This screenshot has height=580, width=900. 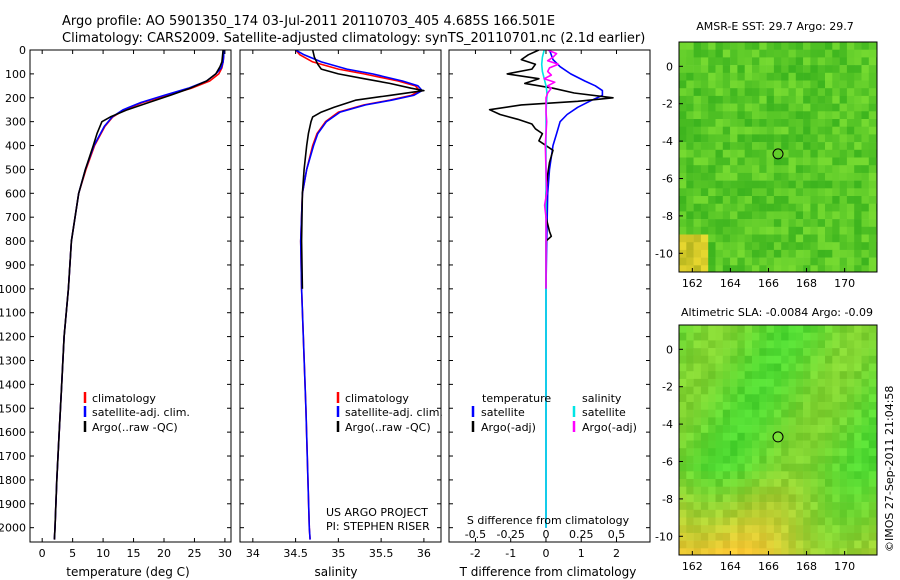 I want to click on sst-map-title: AMSR-E SST: 29.7 Argo: 29.7, so click(x=775, y=26).